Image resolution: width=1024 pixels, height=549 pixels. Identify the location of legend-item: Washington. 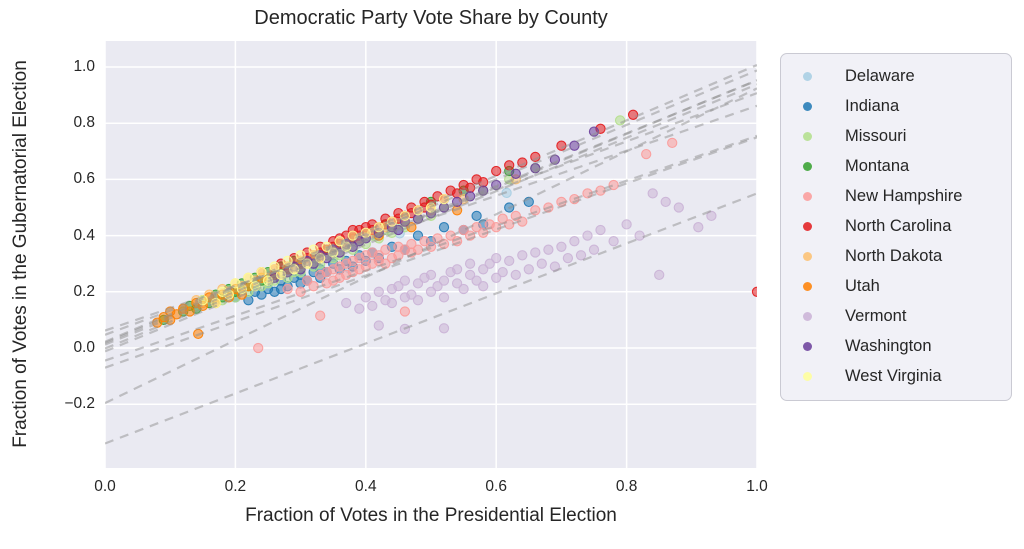
(896, 346).